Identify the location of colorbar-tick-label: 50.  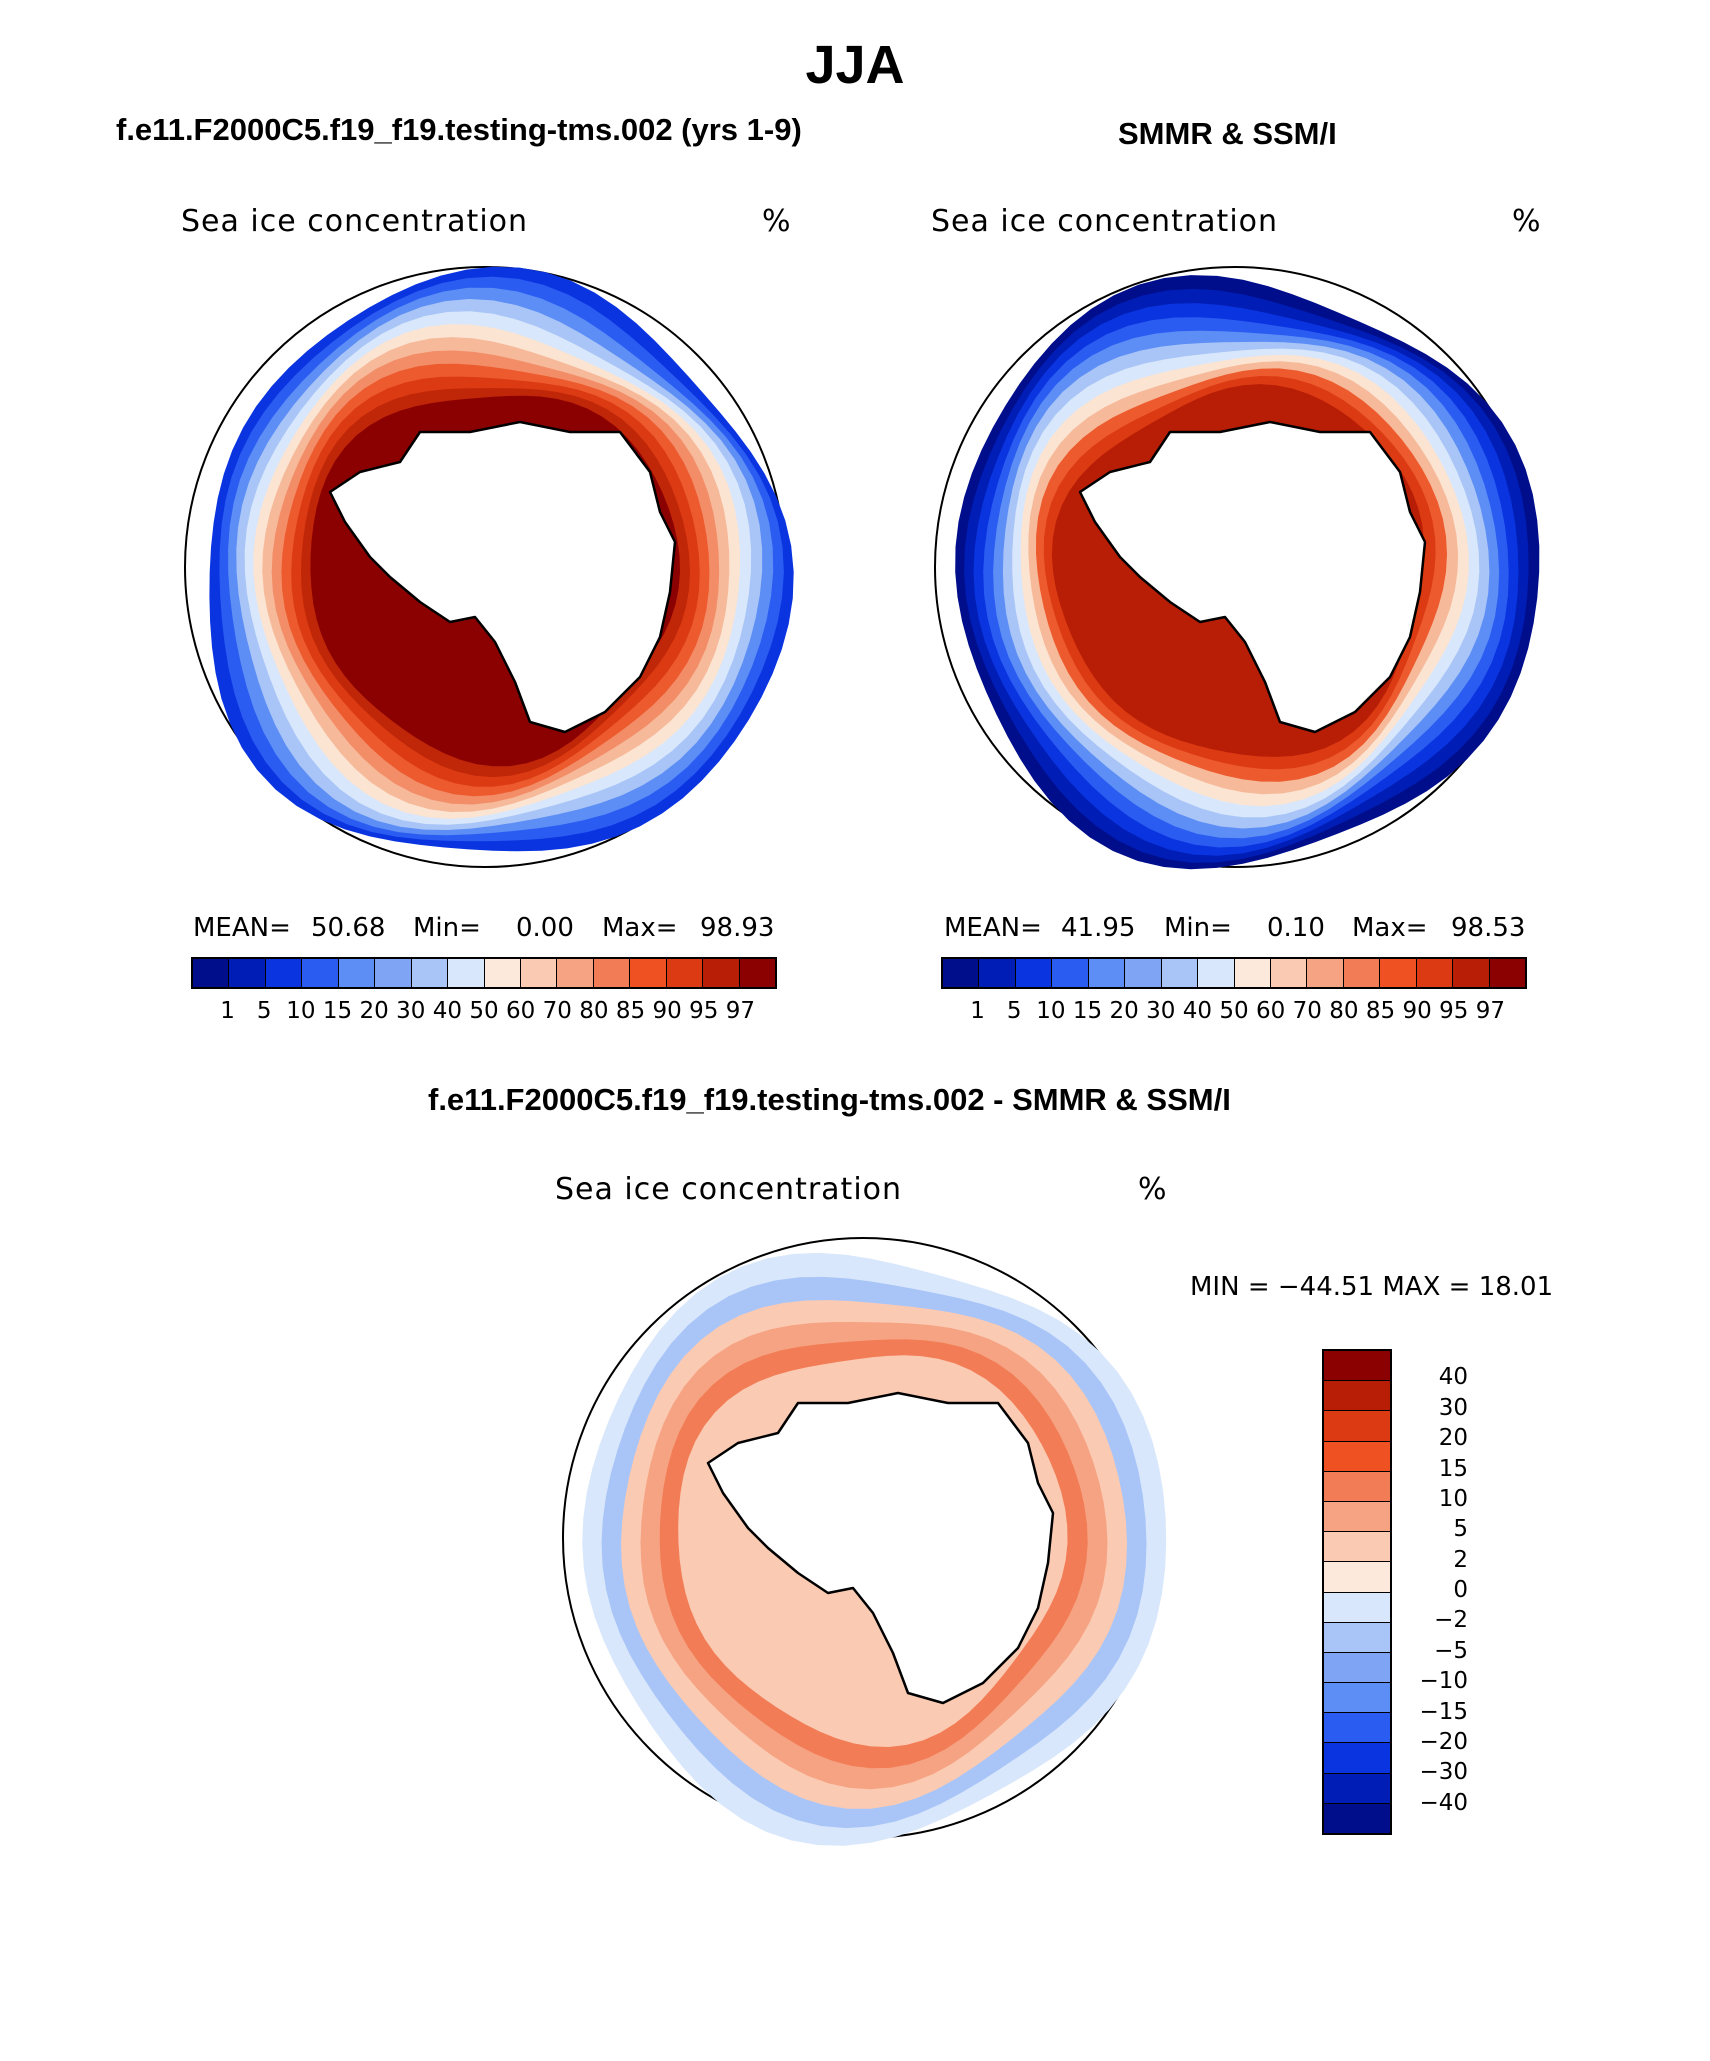
(484, 1011).